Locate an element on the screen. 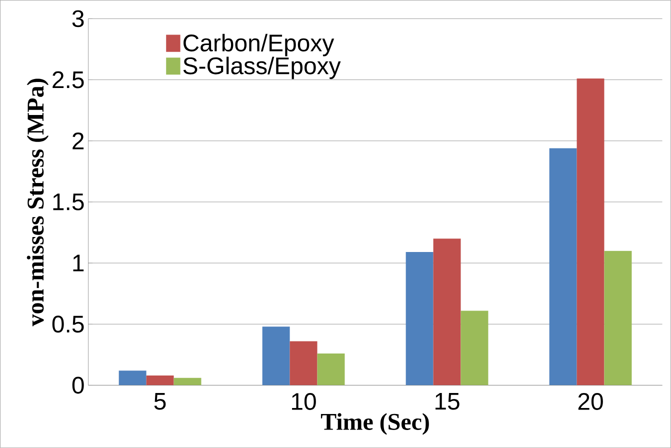 Image resolution: width=671 pixels, height=448 pixels. y-axis-title: von-misses Stress (MPa) is located at coordinates (37, 202).